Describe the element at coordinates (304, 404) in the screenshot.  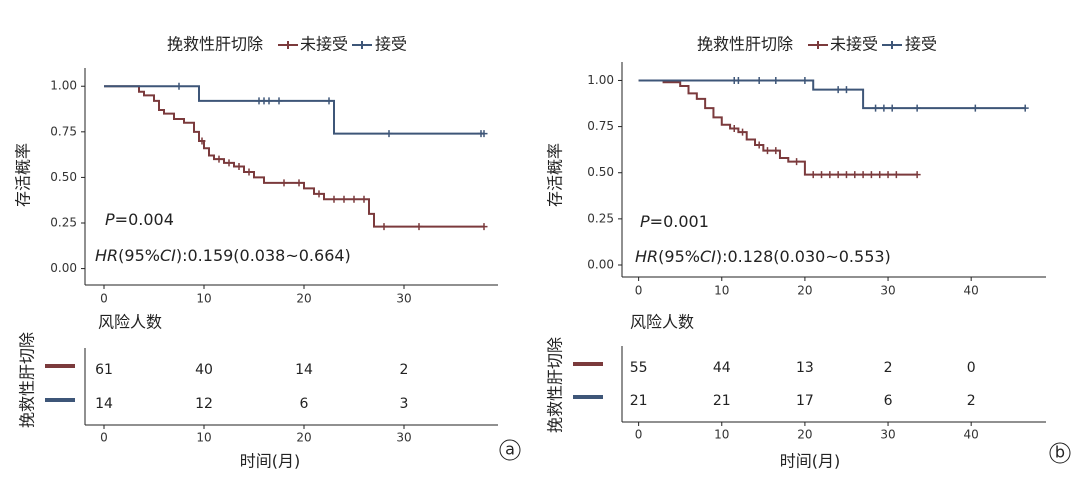
I see `risk-count: 6` at that location.